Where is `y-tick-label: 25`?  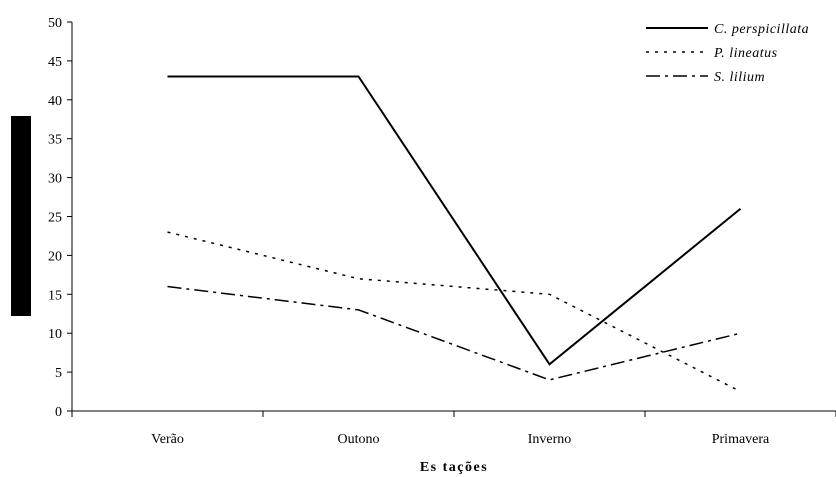
y-tick-label: 25 is located at coordinates (55, 218).